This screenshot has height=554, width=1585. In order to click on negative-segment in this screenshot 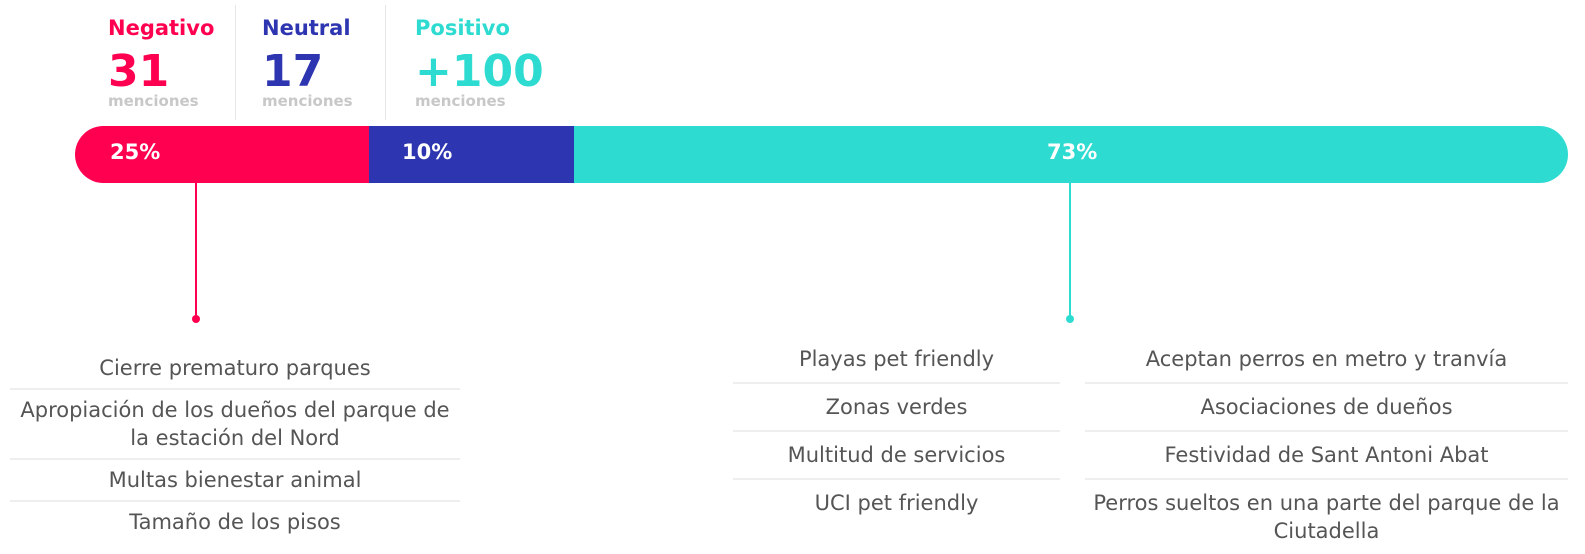, I will do `click(222, 154)`.